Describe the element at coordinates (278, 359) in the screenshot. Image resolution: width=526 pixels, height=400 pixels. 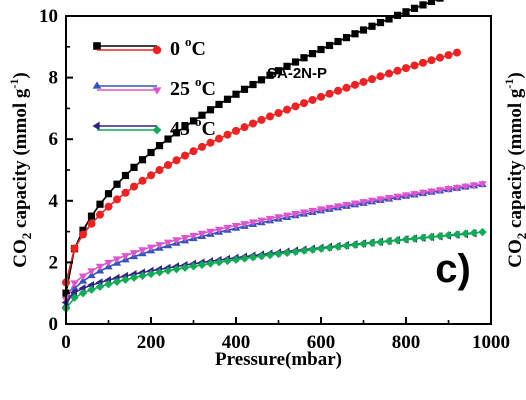
I see `x-axis-title: Pressure(mbar)` at that location.